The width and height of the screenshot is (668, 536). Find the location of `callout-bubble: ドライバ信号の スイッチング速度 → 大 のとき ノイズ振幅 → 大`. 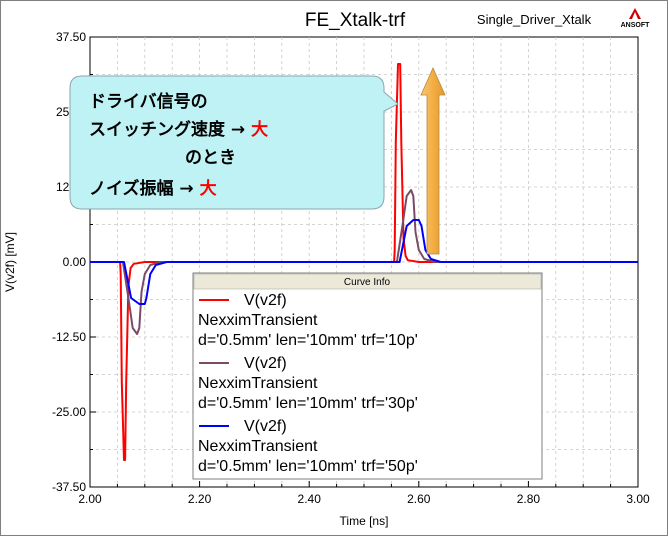

callout-bubble: ドライバ信号の スイッチング速度 → 大 のとき ノイズ振幅 → 大 is located at coordinates (234, 142).